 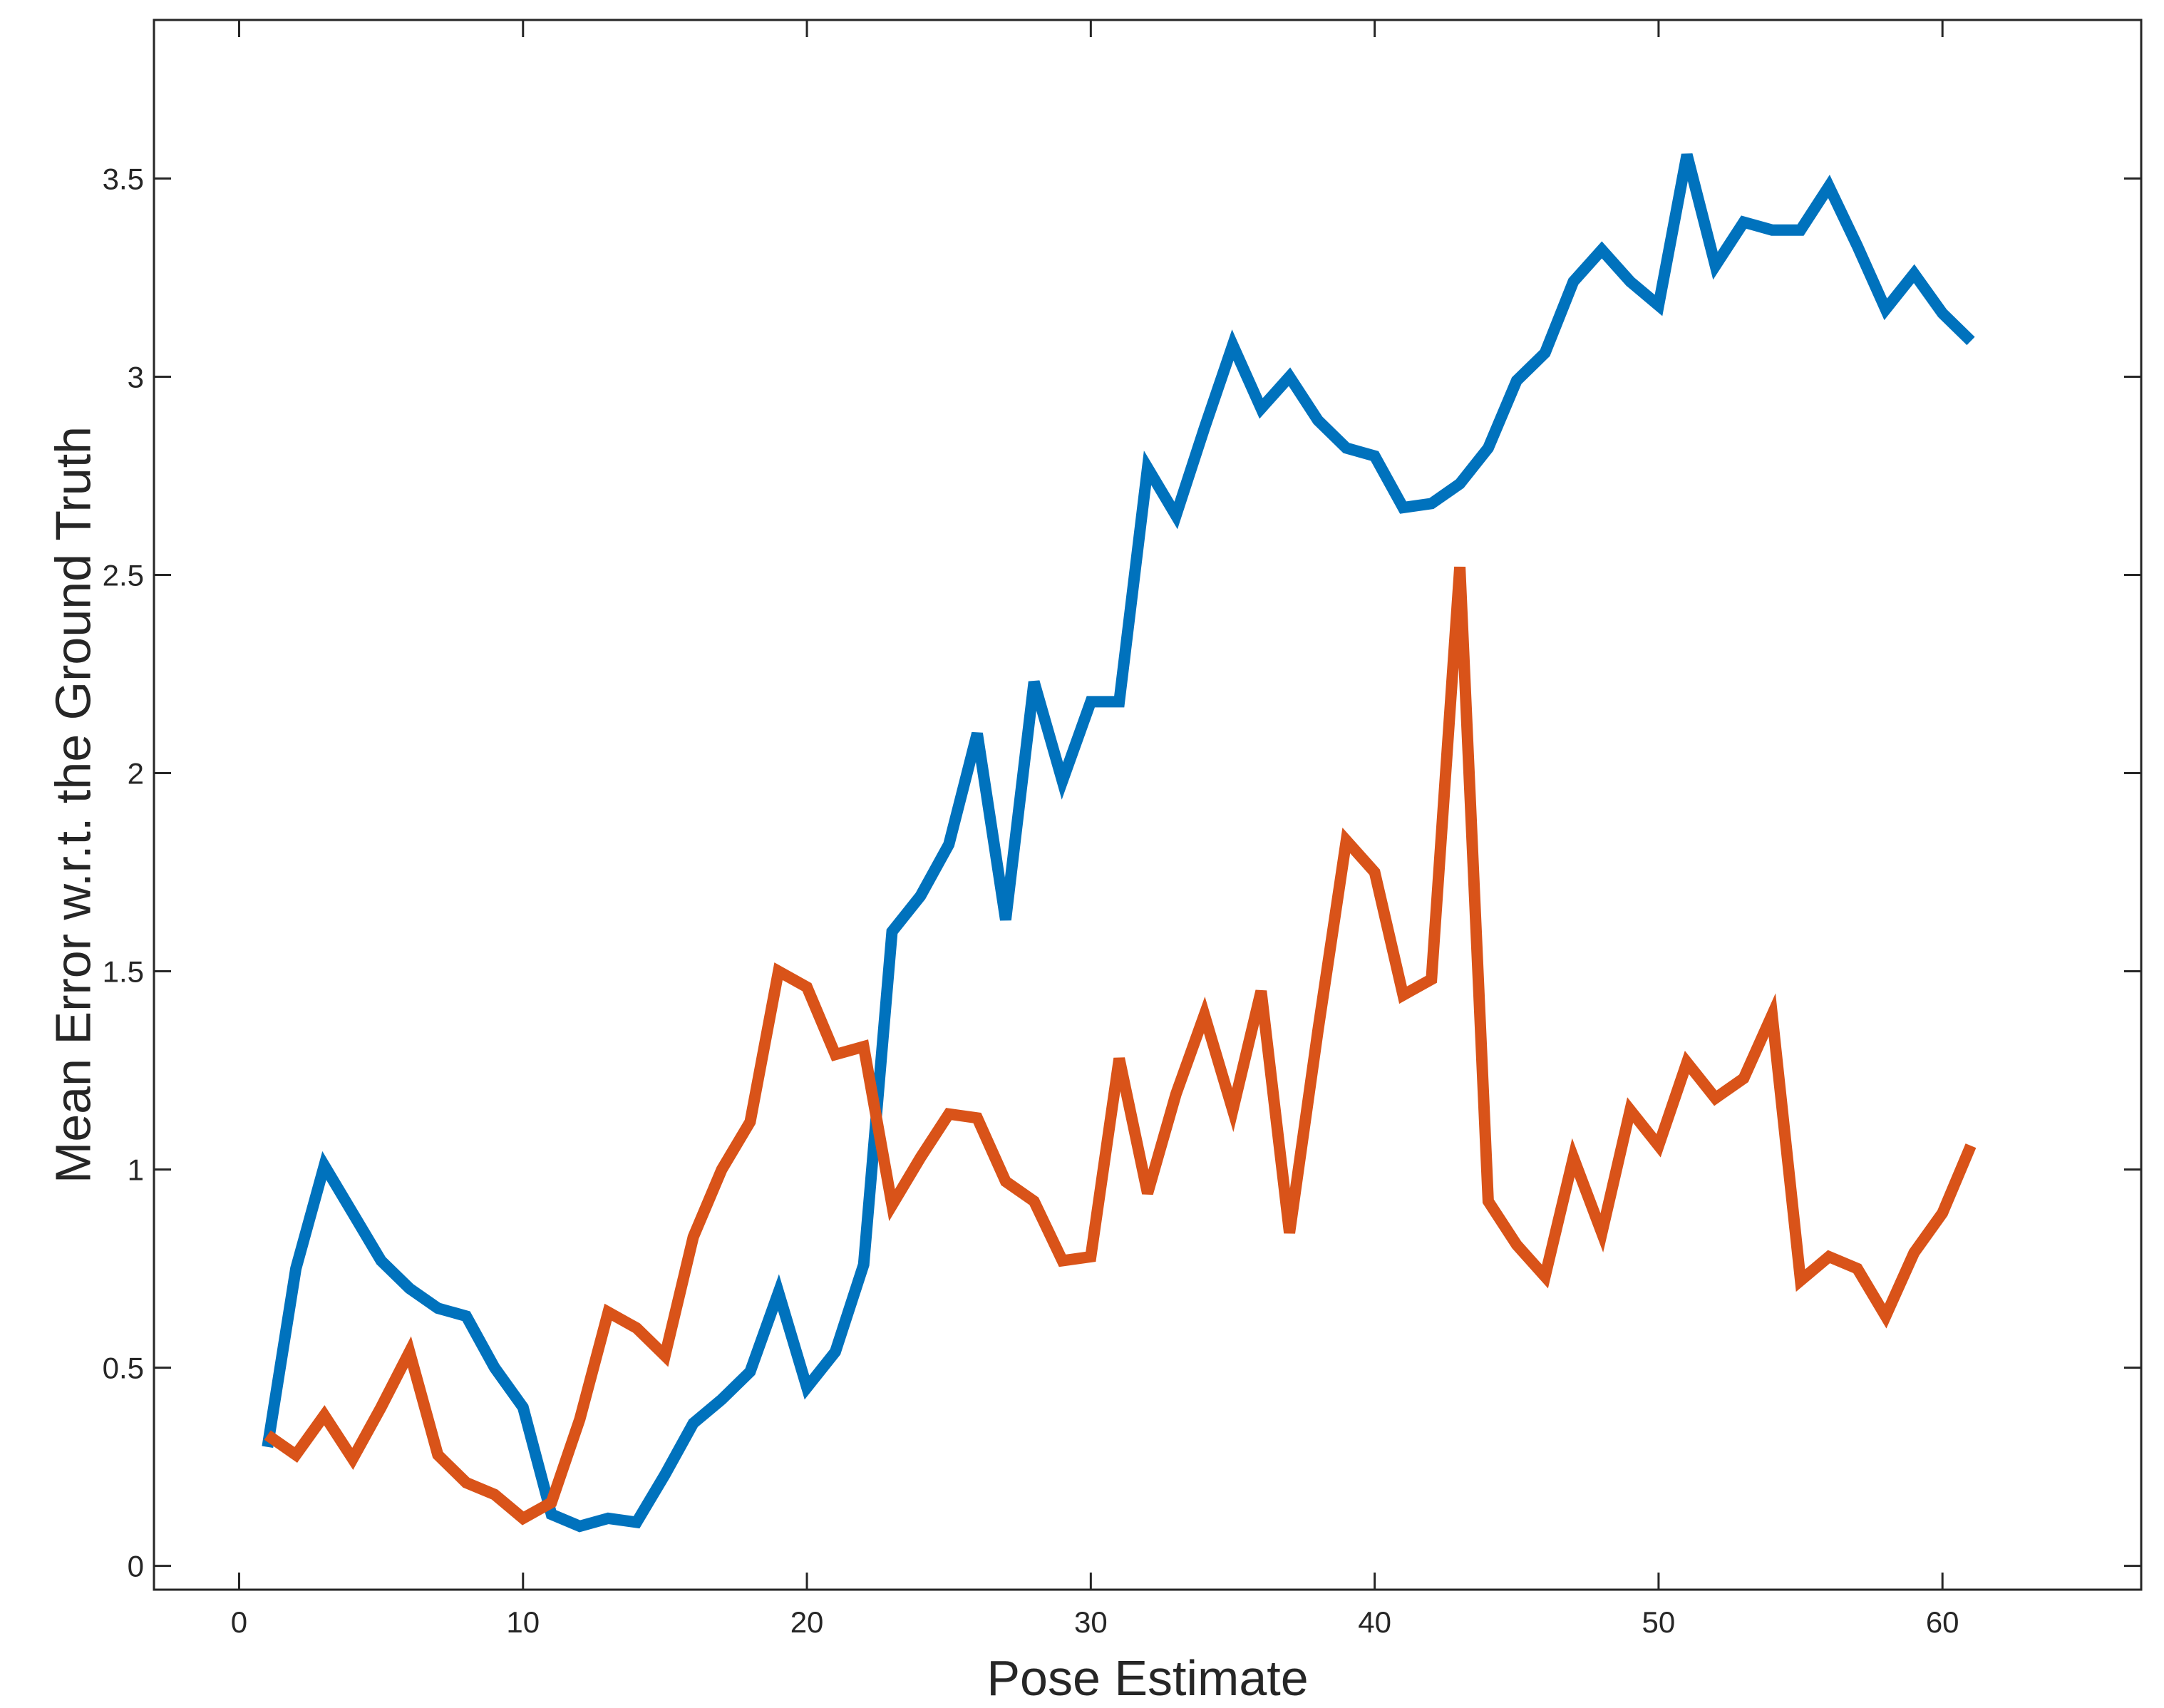 I want to click on x-axis-title: Pose Estimate, so click(x=1147, y=1678).